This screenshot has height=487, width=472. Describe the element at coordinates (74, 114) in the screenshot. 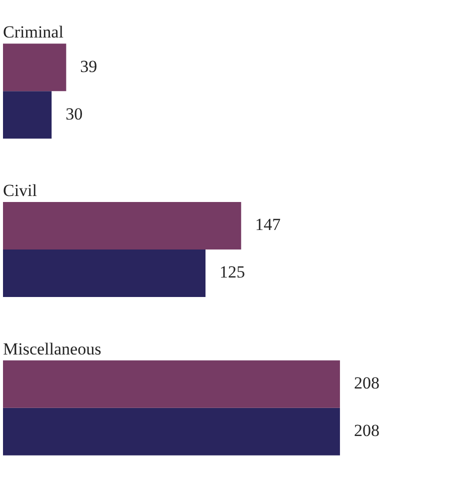

I see `data-label: 30` at that location.